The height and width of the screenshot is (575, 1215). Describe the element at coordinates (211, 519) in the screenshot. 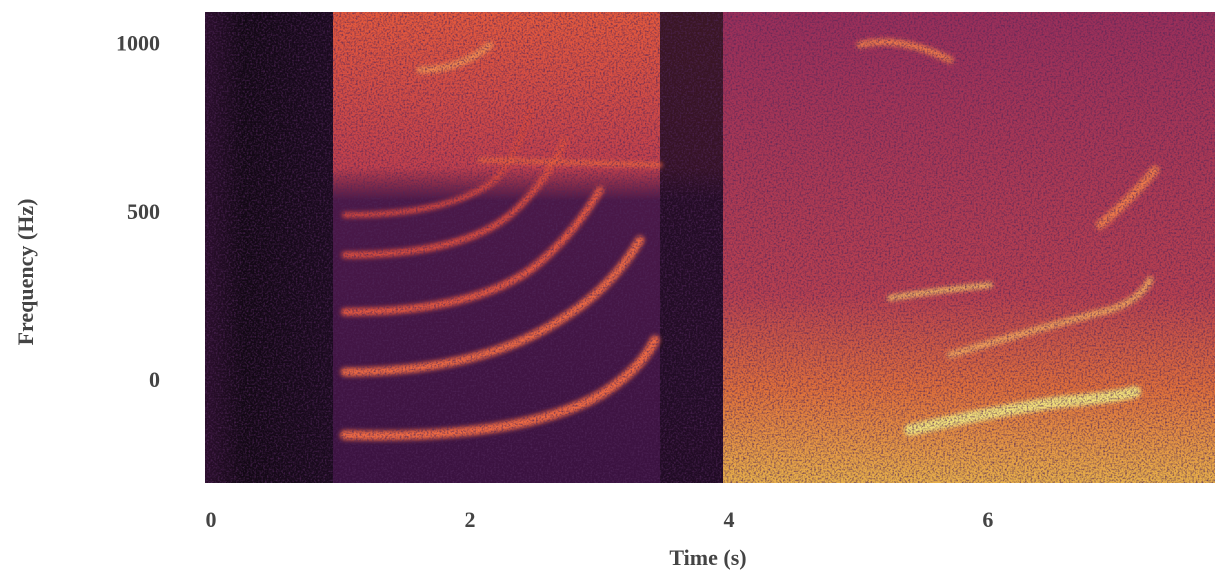

I see `x-tick-label: 0` at that location.